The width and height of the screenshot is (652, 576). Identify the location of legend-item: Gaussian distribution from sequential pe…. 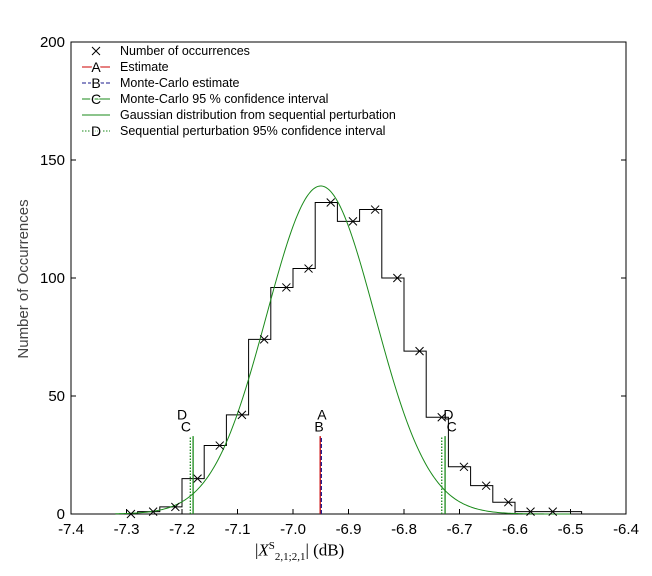
(239, 115).